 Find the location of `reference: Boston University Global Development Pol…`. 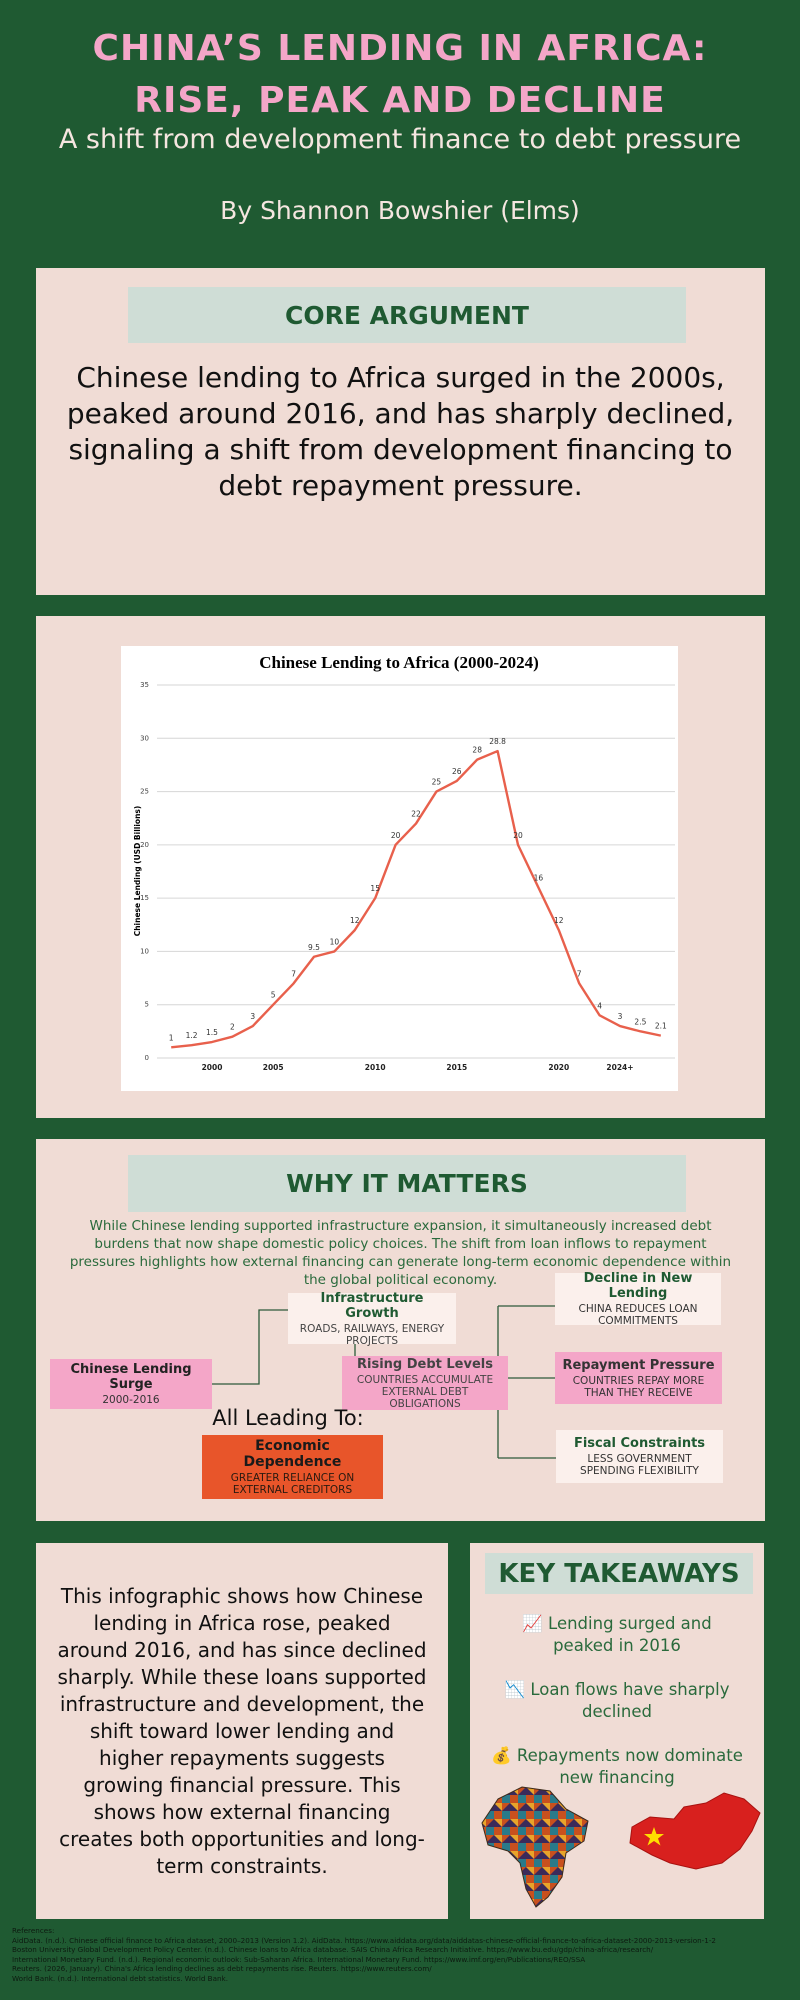

reference: Boston University Global Development Pol… is located at coordinates (333, 1950).